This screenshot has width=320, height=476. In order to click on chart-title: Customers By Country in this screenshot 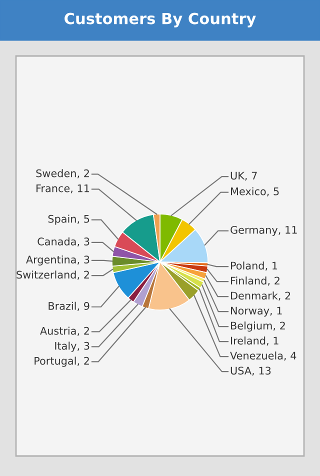, I will do `click(160, 20)`.